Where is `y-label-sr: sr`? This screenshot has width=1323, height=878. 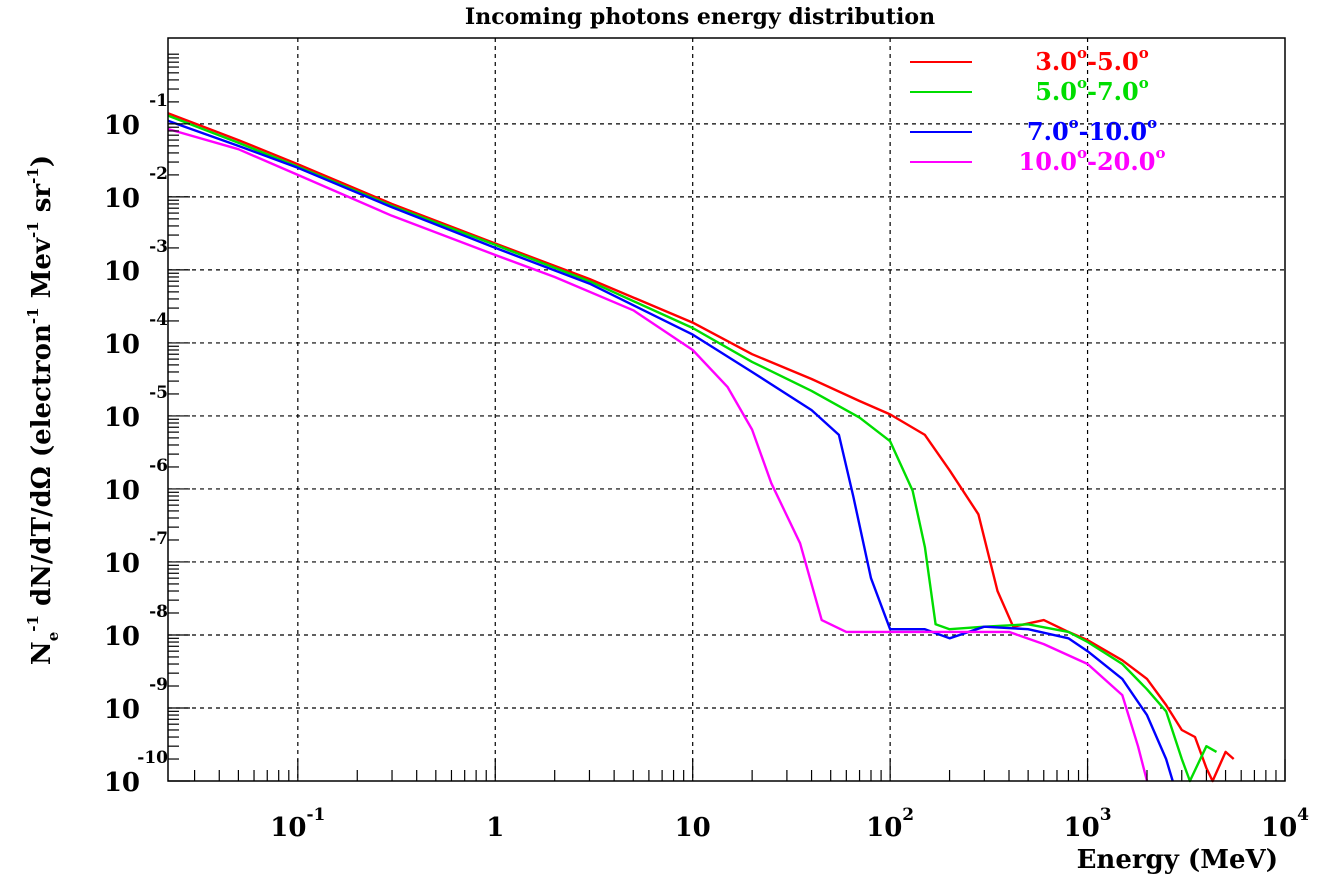 y-label-sr: sr is located at coordinates (42, 203).